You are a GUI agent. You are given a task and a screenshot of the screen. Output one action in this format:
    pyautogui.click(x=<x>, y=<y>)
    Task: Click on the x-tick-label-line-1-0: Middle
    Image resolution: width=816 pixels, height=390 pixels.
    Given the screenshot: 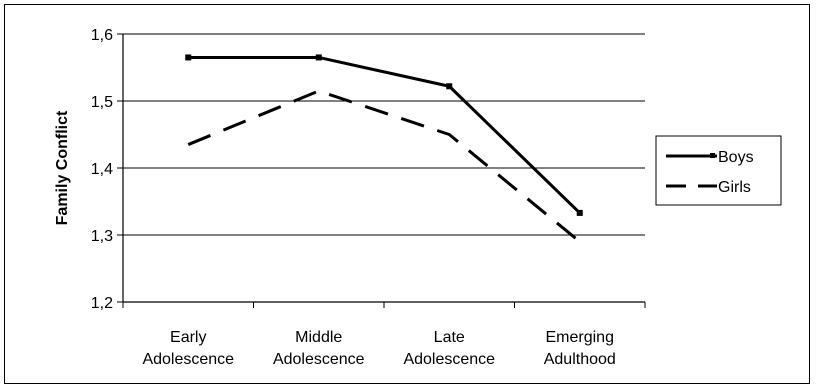 What is the action you would take?
    pyautogui.click(x=318, y=337)
    